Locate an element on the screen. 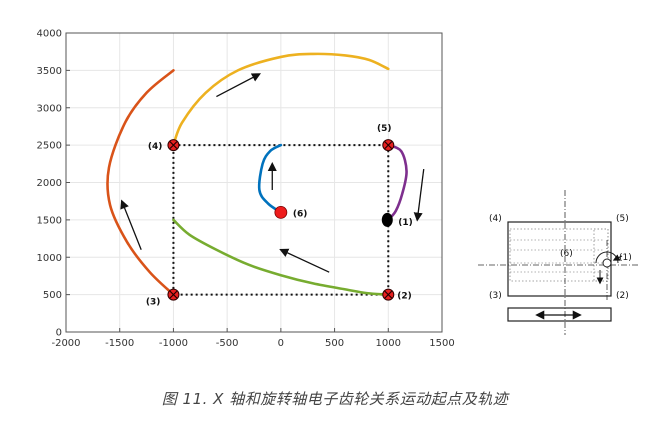  inset-label: (4) is located at coordinates (495, 219).